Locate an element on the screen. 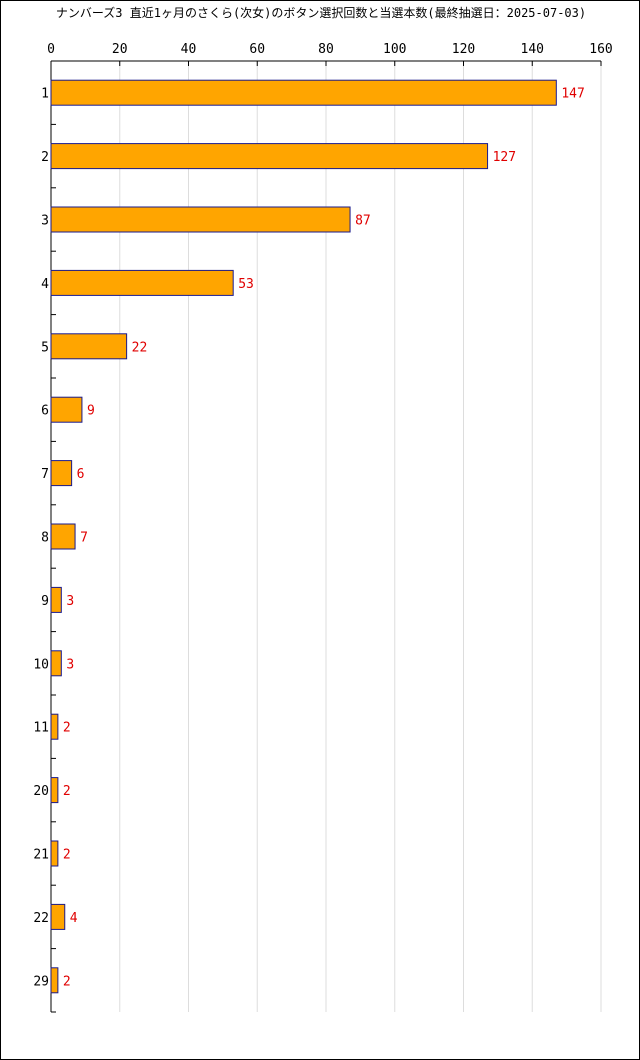 Image resolution: width=640 pixels, height=1060 pixels. x-tick-label: 160 is located at coordinates (600, 49).